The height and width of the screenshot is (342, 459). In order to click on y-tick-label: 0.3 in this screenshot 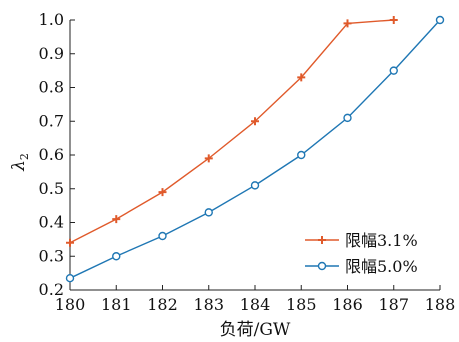, I will do `click(51, 255)`.